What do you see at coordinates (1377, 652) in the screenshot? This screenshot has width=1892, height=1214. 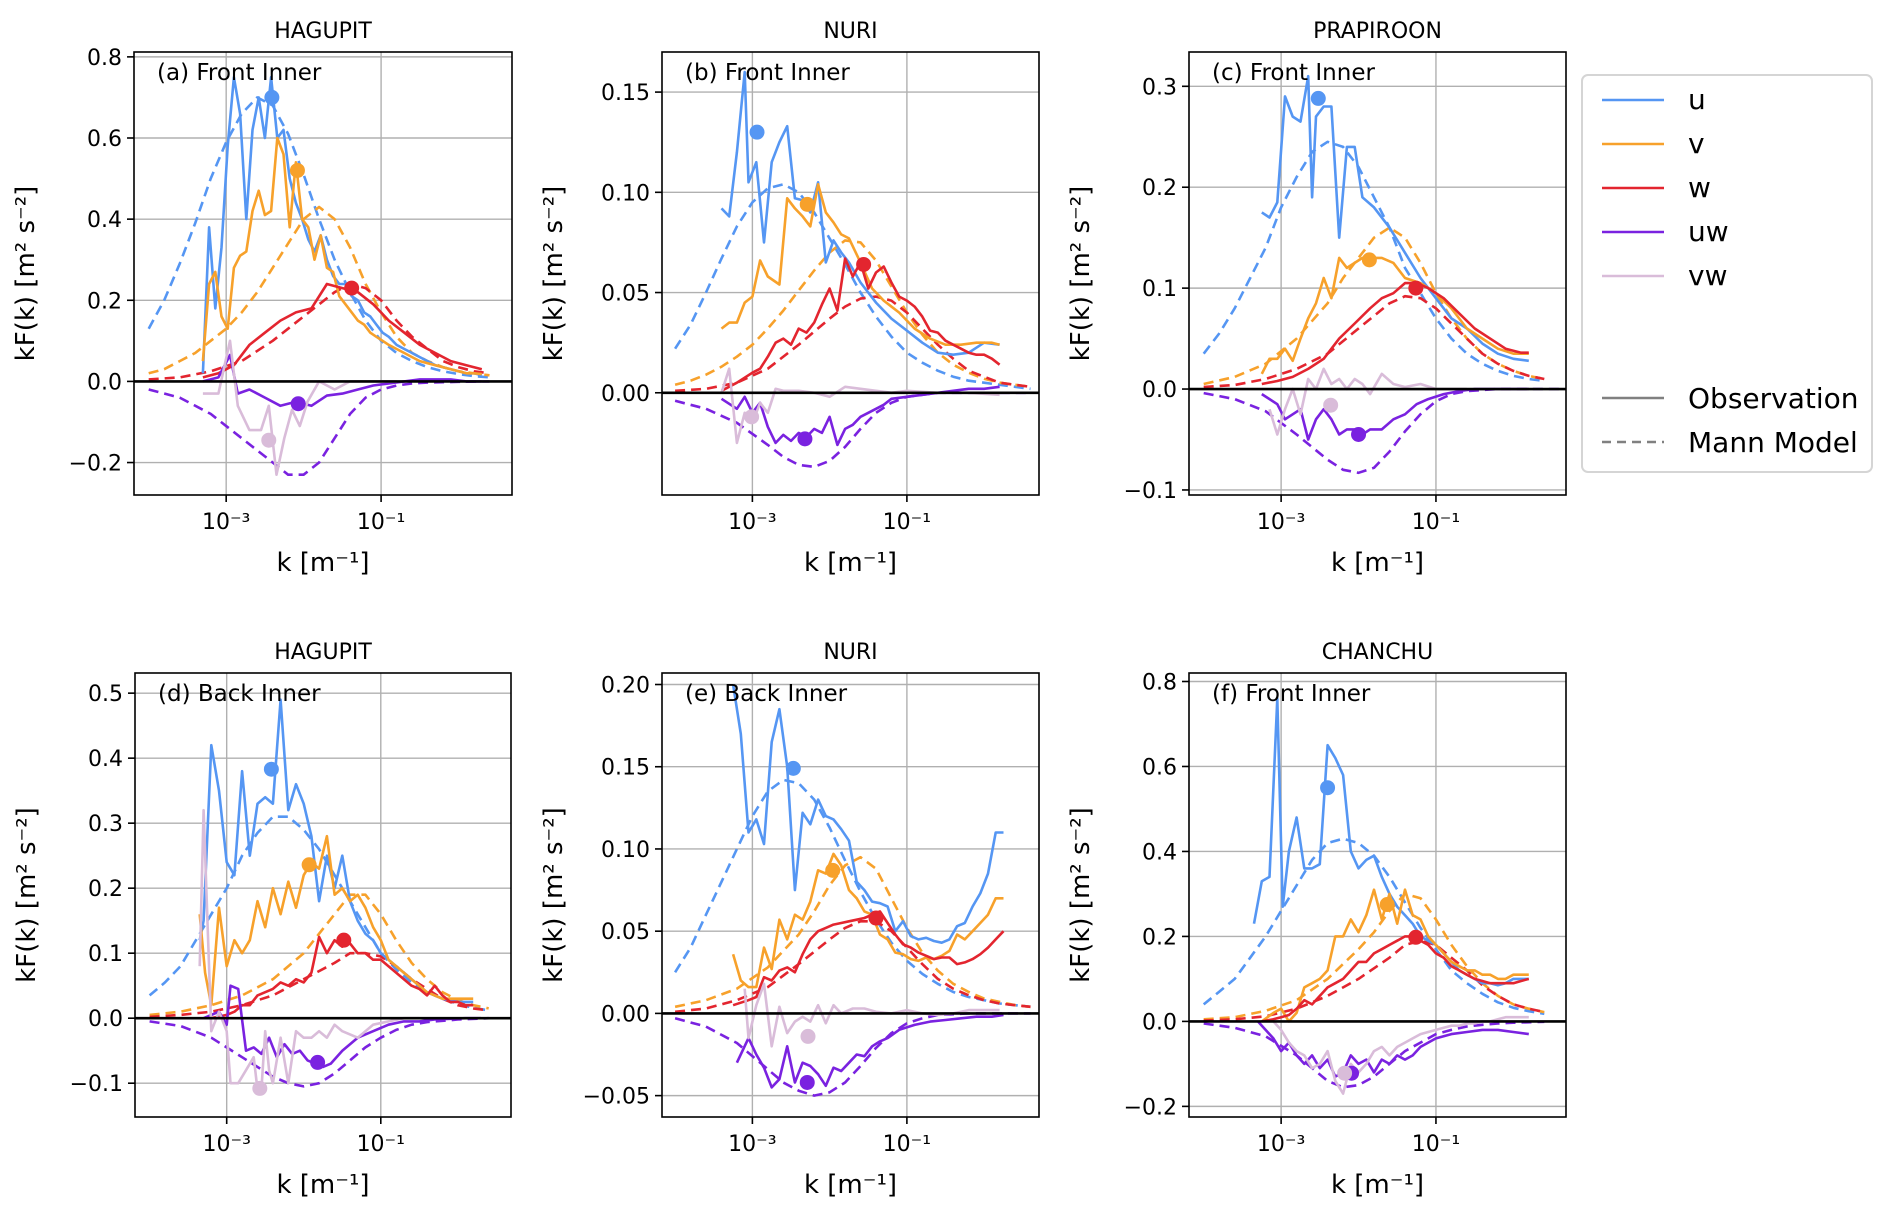 I see `panel-title: CHANCHU` at bounding box center [1377, 652].